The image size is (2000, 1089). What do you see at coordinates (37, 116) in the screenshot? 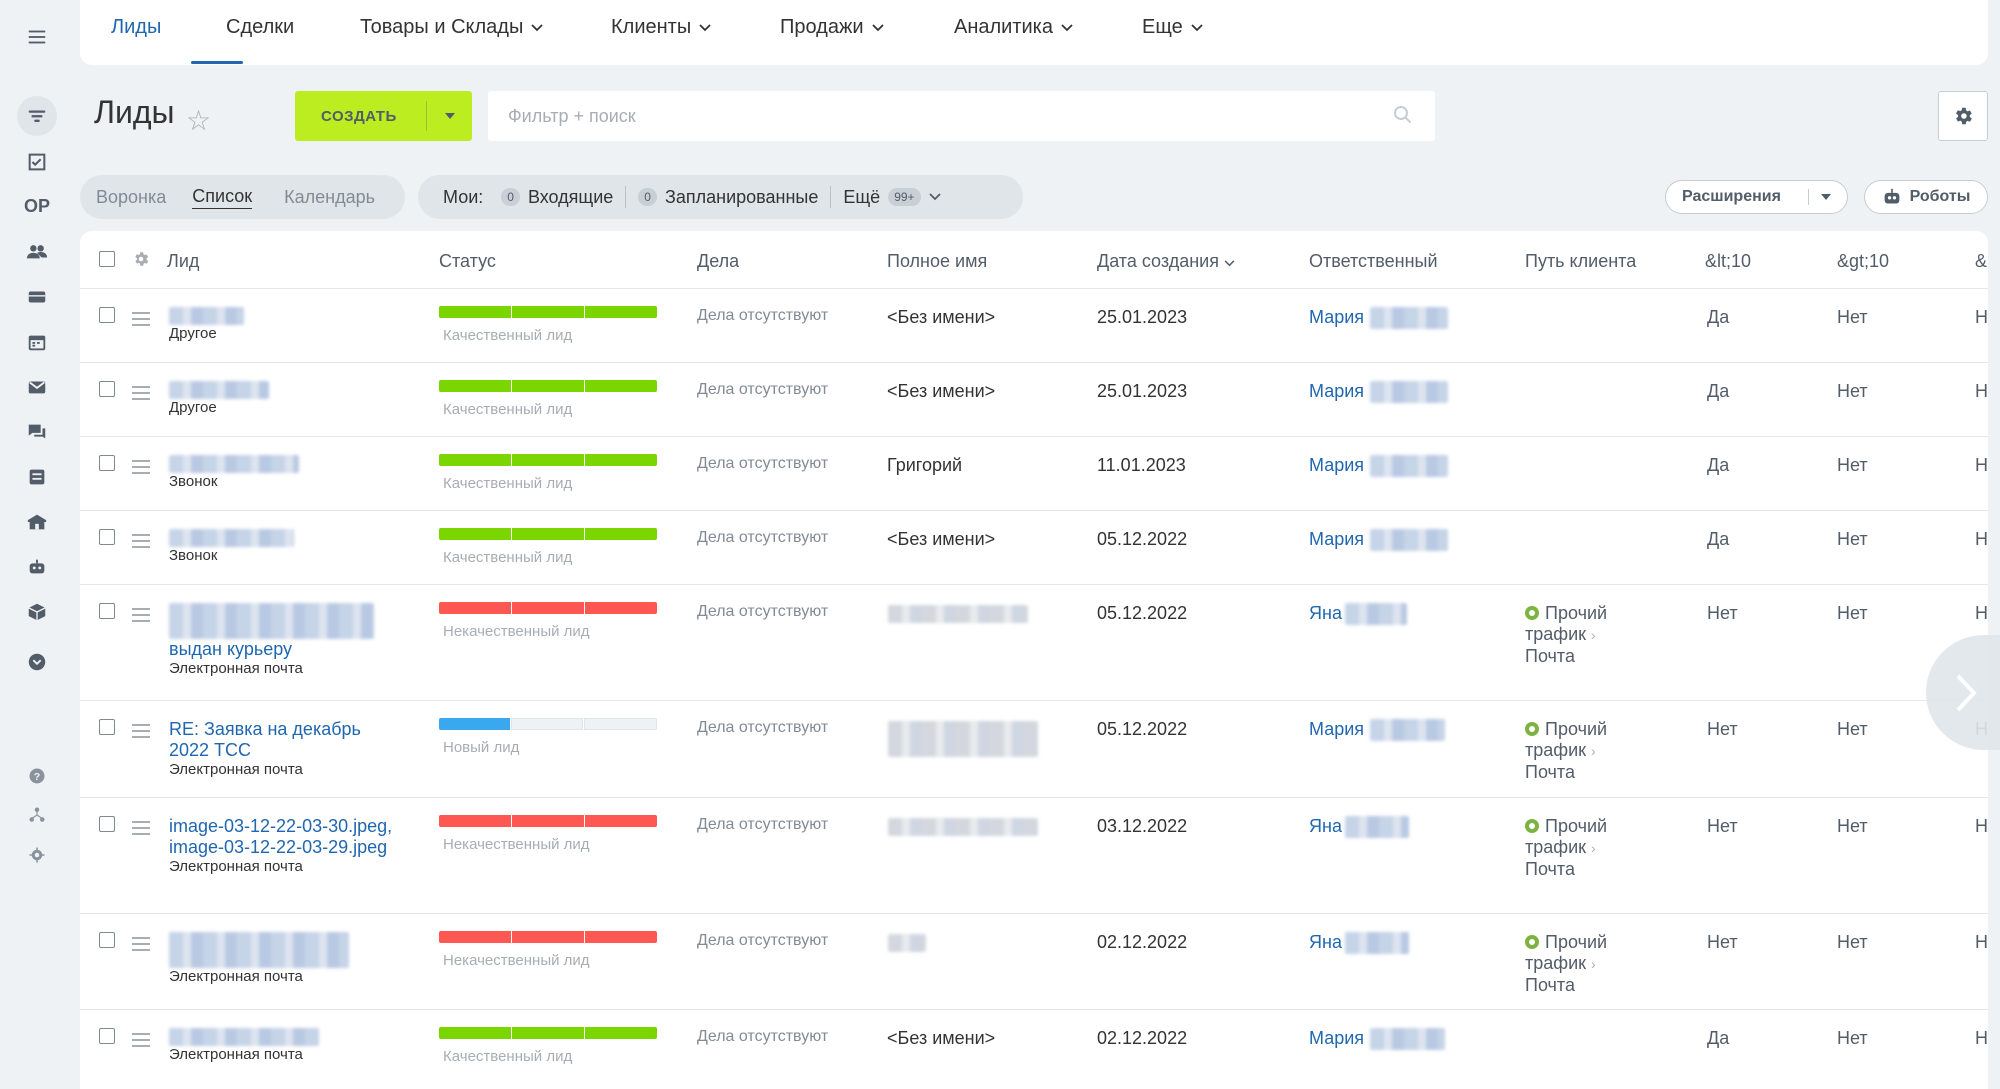
I see `crm-funnel-icon` at bounding box center [37, 116].